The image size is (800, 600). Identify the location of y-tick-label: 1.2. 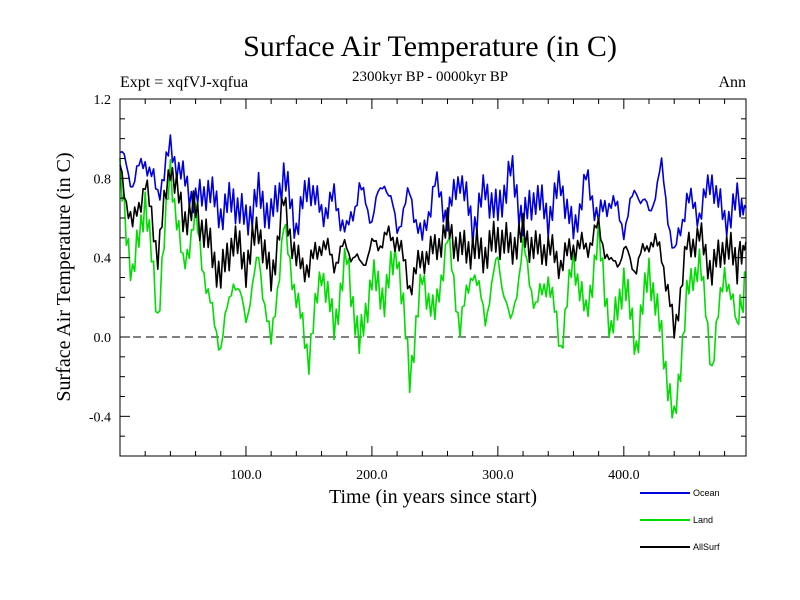
(103, 100).